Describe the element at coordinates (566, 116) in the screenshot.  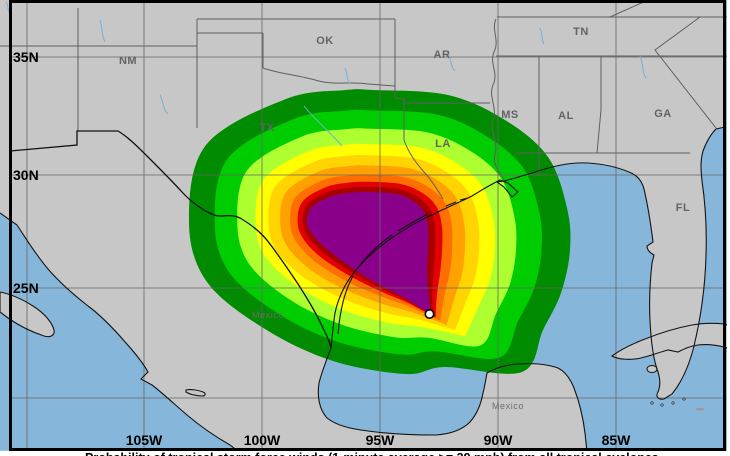
I see `state-label: AL` at that location.